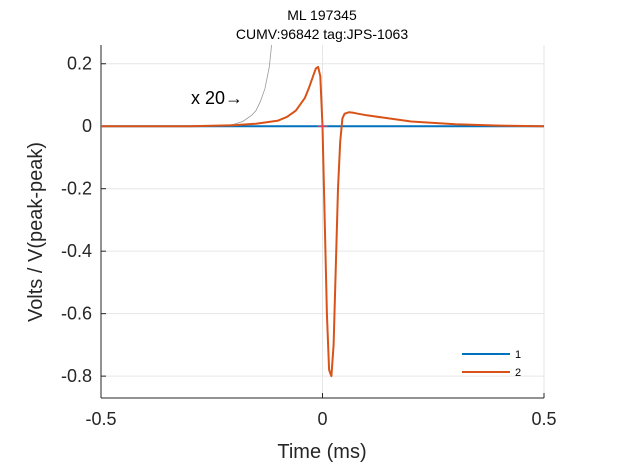  Describe the element at coordinates (543, 419) in the screenshot. I see `x-tick-label: 0.5` at that location.